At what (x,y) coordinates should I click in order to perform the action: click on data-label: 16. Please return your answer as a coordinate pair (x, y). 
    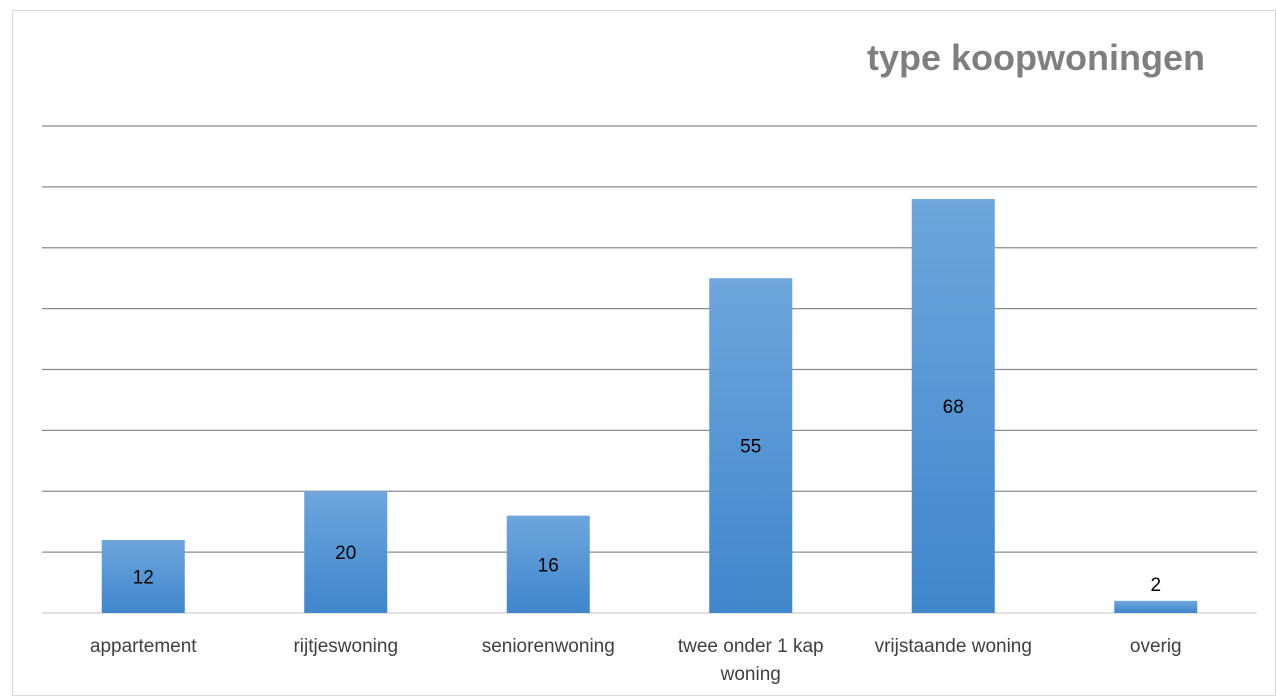
    Looking at the image, I should click on (548, 565).